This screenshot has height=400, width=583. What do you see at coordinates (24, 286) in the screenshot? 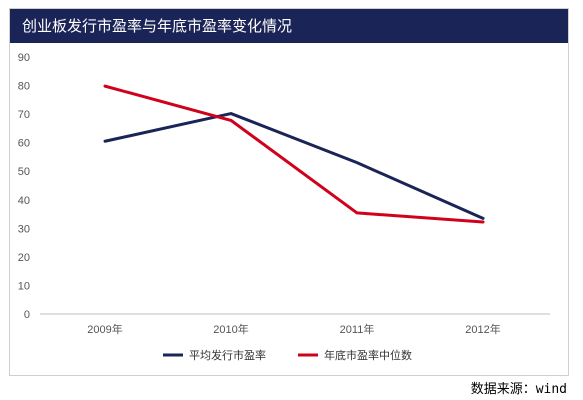
I see `y-tick-label: 10` at bounding box center [24, 286].